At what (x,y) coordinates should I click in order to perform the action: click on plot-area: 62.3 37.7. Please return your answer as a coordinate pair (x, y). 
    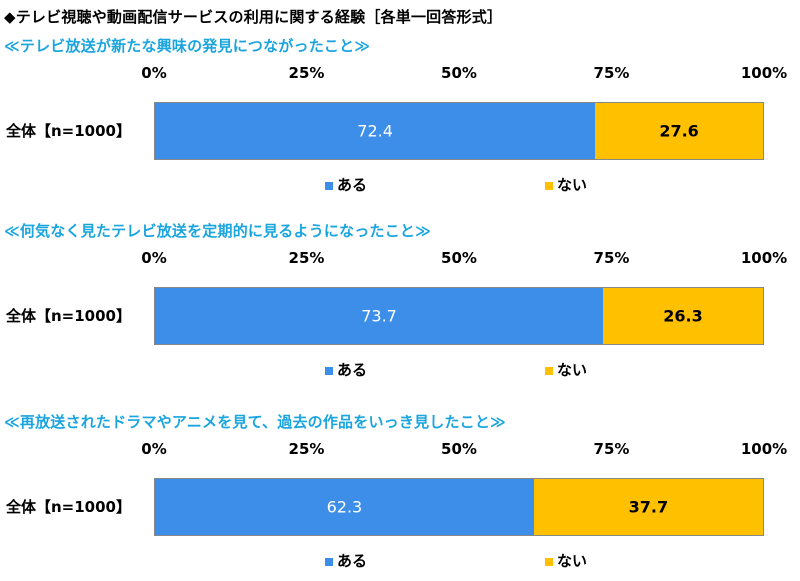
    Looking at the image, I should click on (459, 507).